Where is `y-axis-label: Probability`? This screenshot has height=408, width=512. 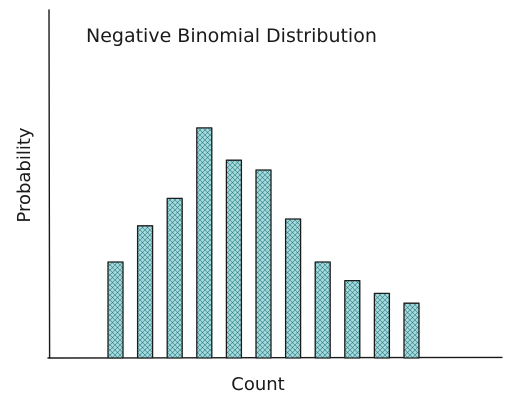
y-axis-label: Probability is located at coordinates (24, 174).